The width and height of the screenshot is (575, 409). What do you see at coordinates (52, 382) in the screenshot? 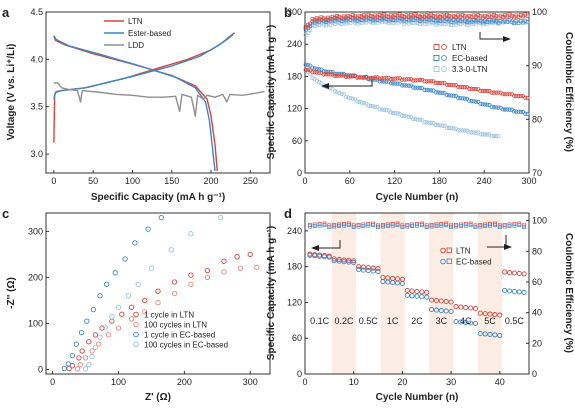
I see `panel-c-xtick-label: 0` at bounding box center [52, 382].